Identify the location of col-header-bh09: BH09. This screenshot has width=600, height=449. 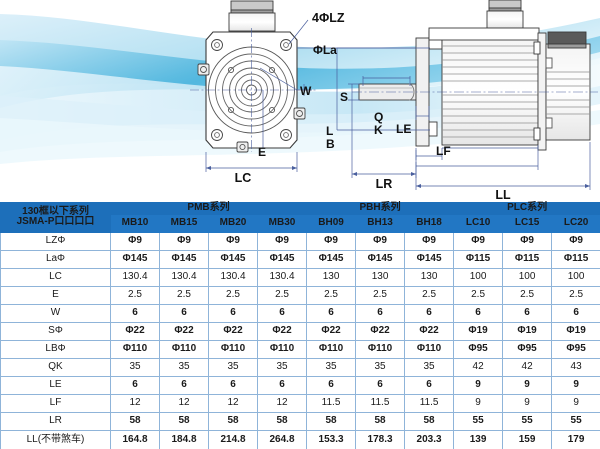
(331, 223).